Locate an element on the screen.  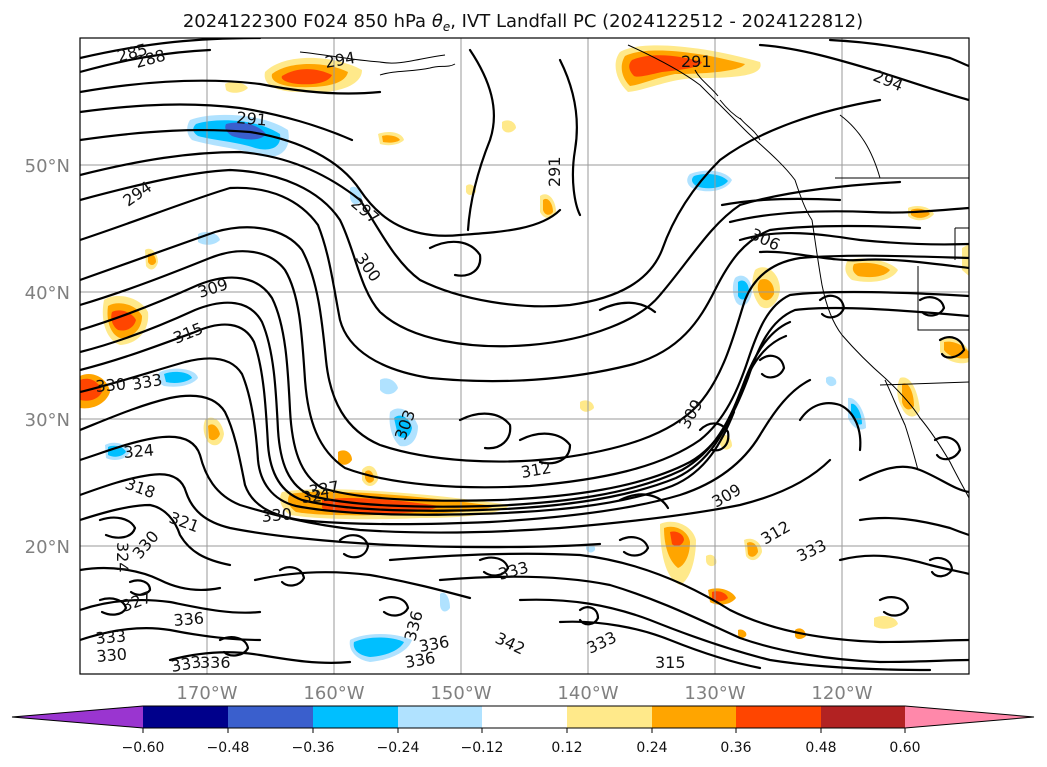
lat-label-50n: 50°N is located at coordinates (47, 166).